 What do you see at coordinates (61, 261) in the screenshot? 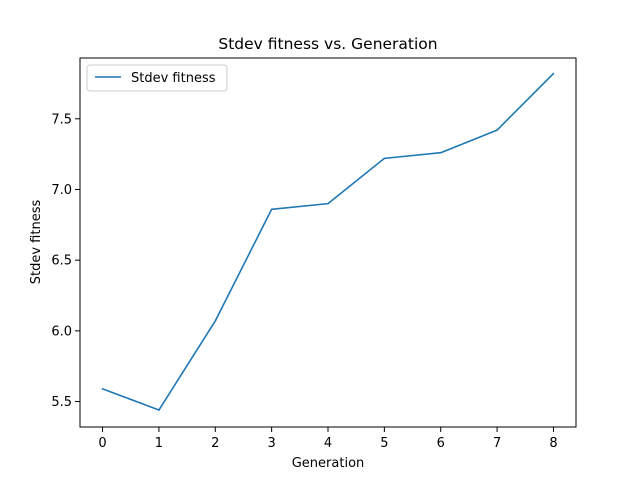
I see `y-tick-label: 6.5` at bounding box center [61, 261].